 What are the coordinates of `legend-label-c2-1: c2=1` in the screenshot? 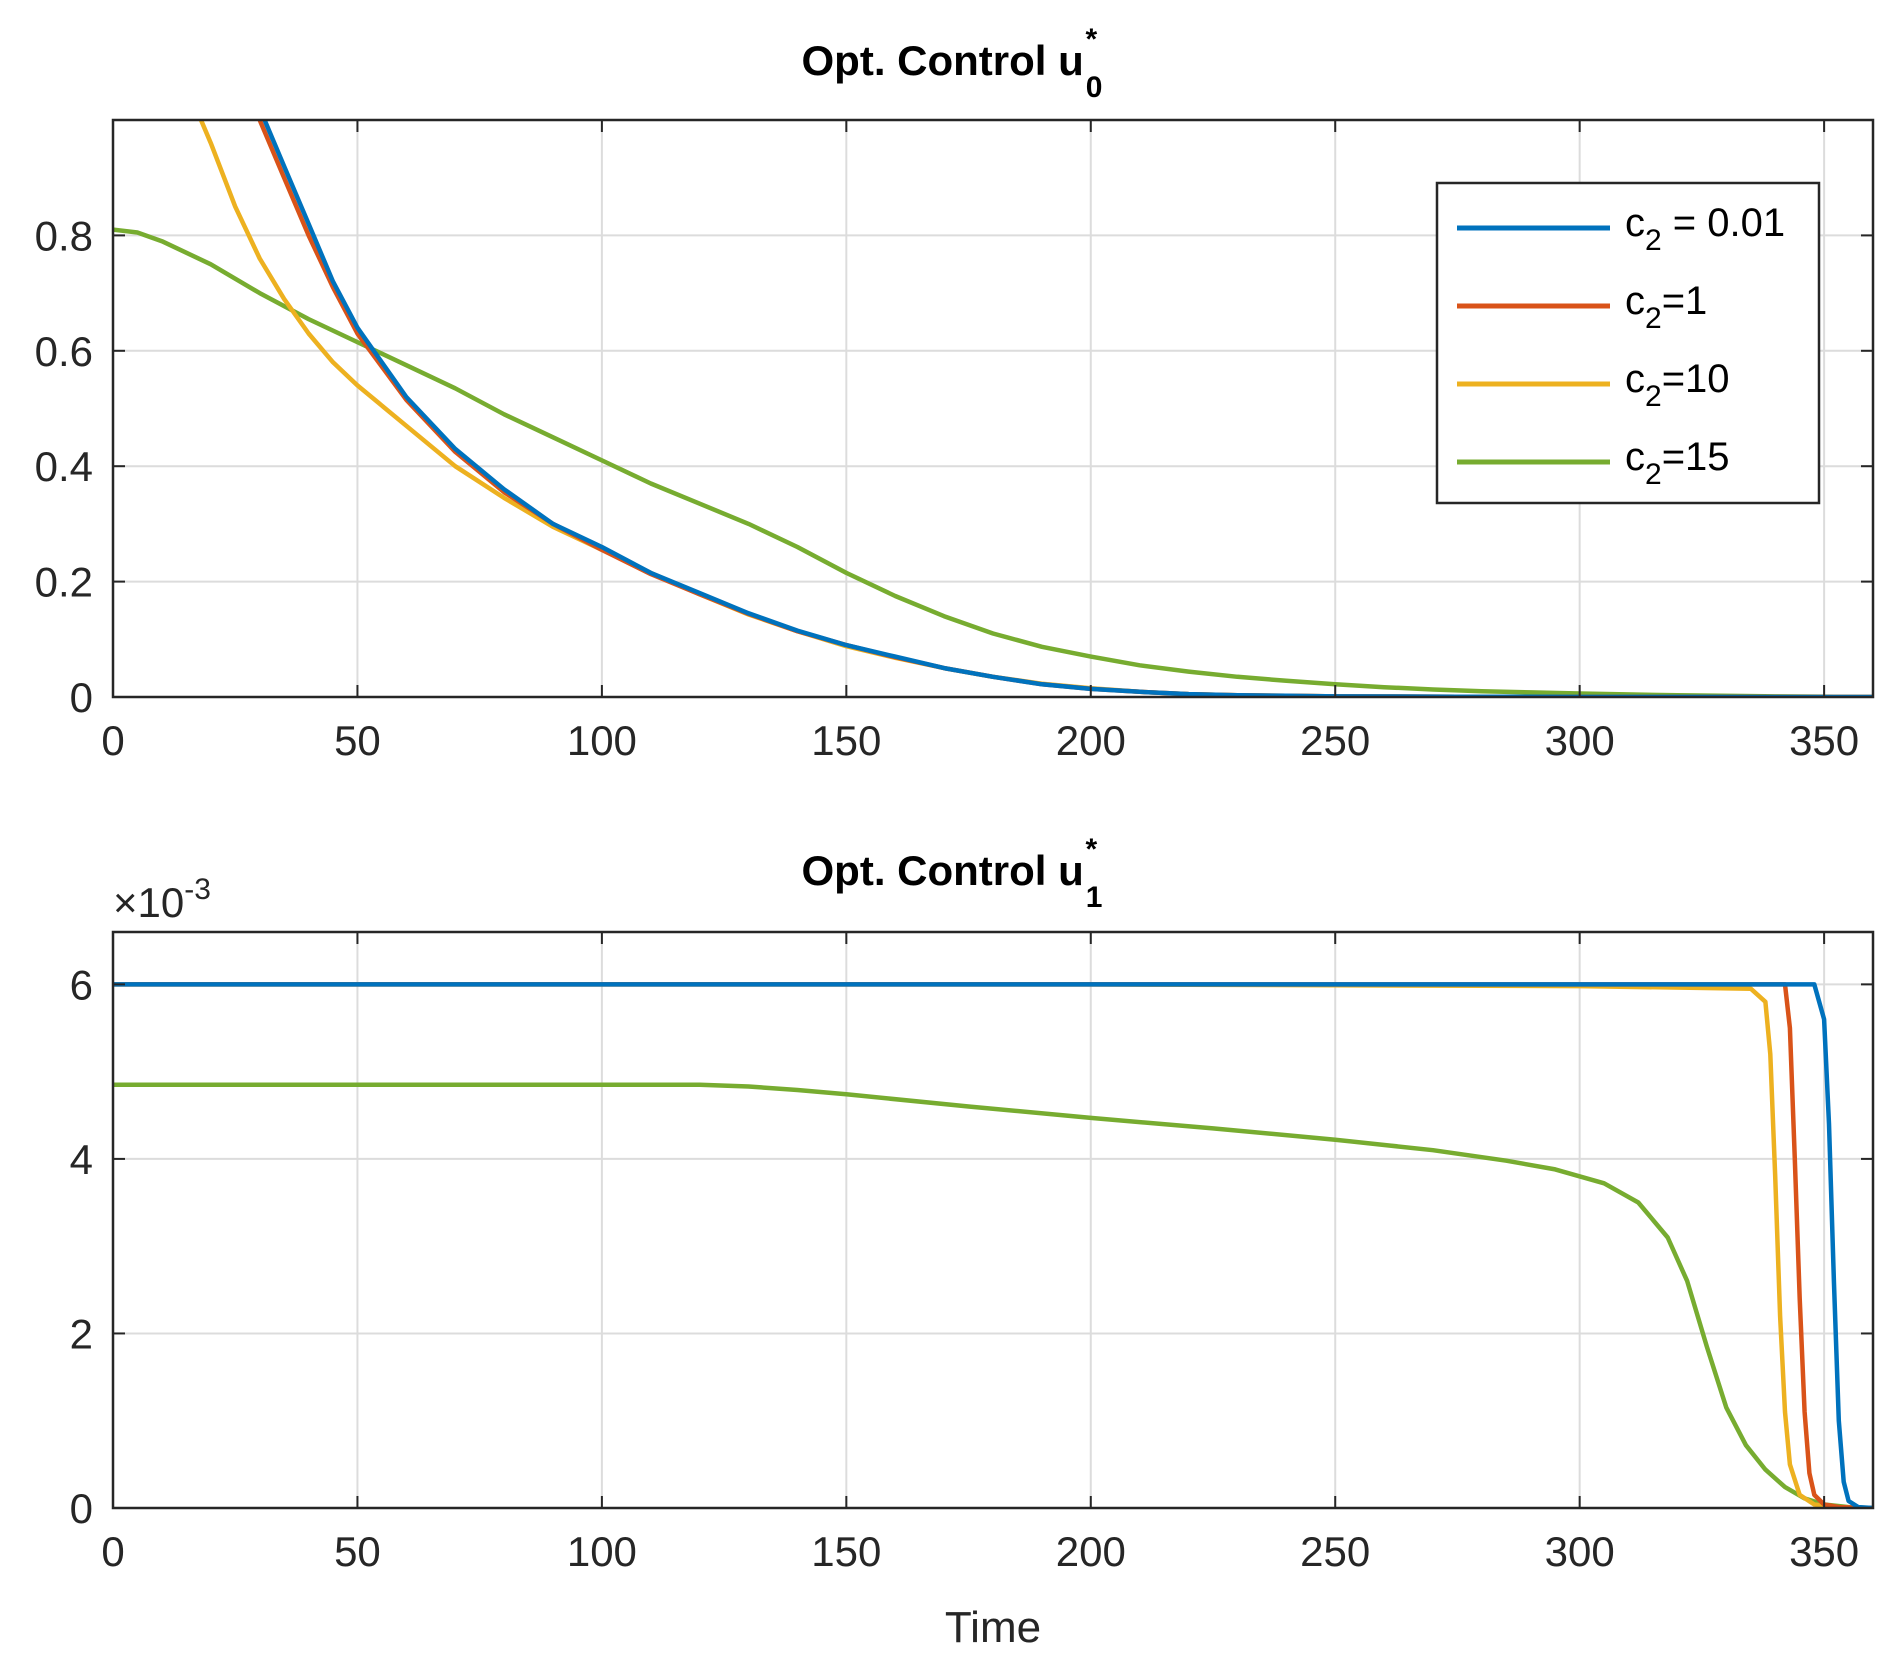 It's located at (1666, 307).